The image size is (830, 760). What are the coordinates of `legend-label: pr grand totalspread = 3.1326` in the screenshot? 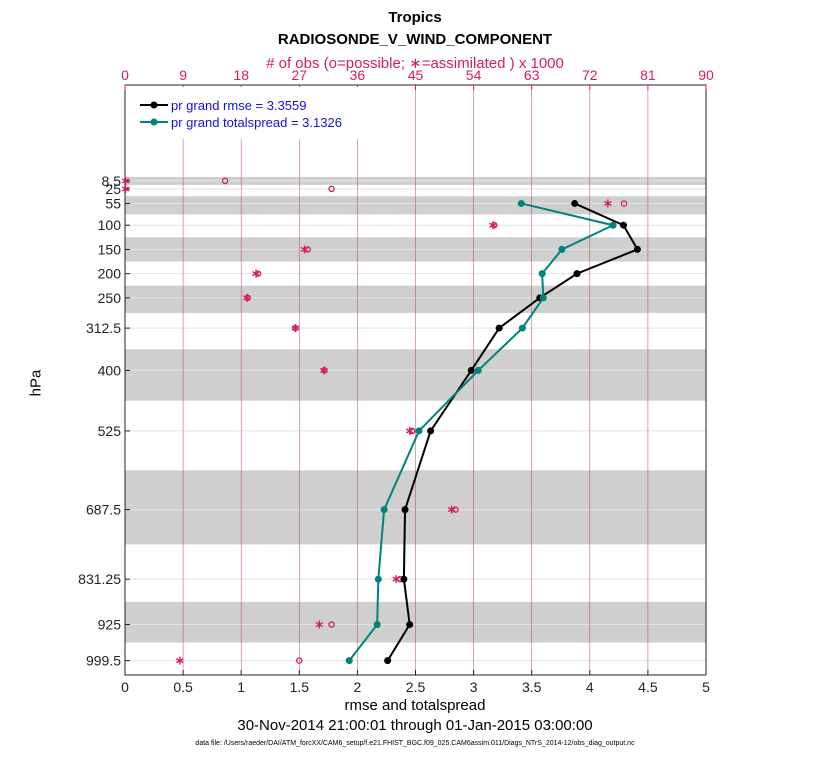 It's located at (256, 122).